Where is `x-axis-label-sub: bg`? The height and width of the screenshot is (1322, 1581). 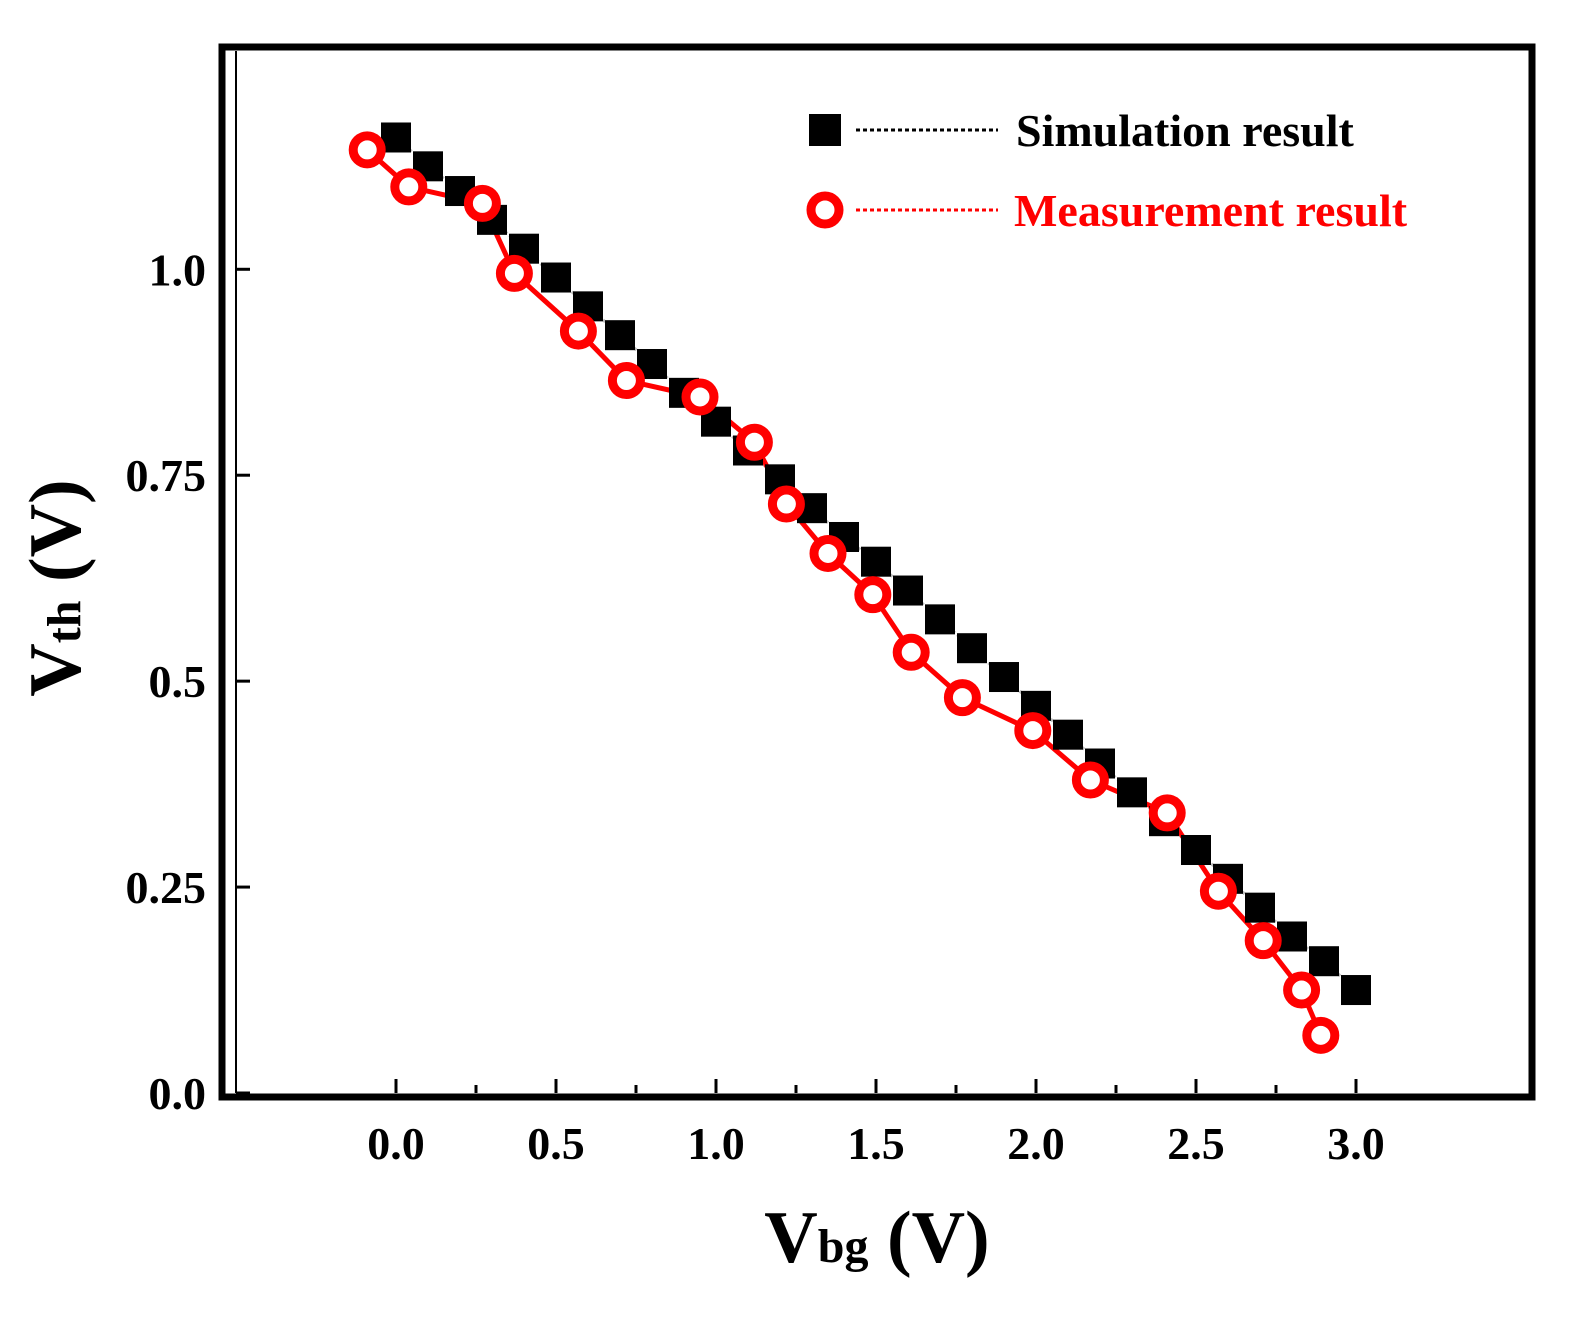
x-axis-label-sub: bg is located at coordinates (843, 1246).